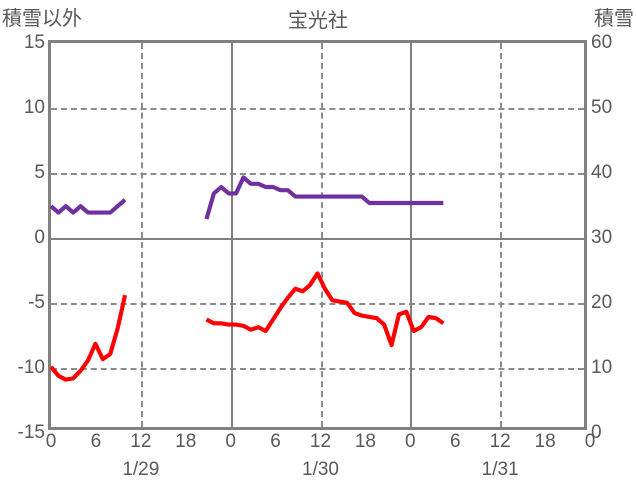  I want to click on right-tick-label: 50, so click(602, 107).